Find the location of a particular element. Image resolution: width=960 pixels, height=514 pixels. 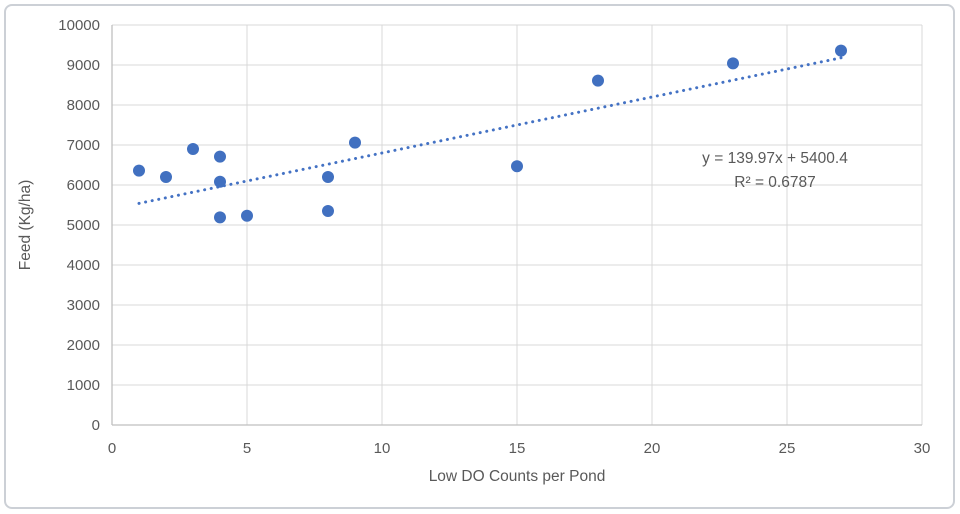

x-axis-tick-label: 10 is located at coordinates (382, 448).